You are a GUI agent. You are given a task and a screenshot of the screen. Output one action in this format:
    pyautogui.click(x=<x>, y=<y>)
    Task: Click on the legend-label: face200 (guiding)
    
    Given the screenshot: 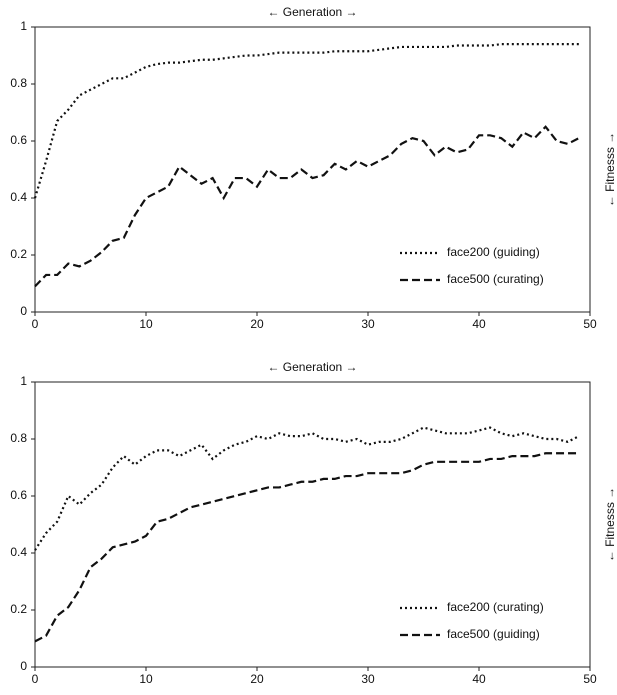 What is the action you would take?
    pyautogui.click(x=493, y=252)
    